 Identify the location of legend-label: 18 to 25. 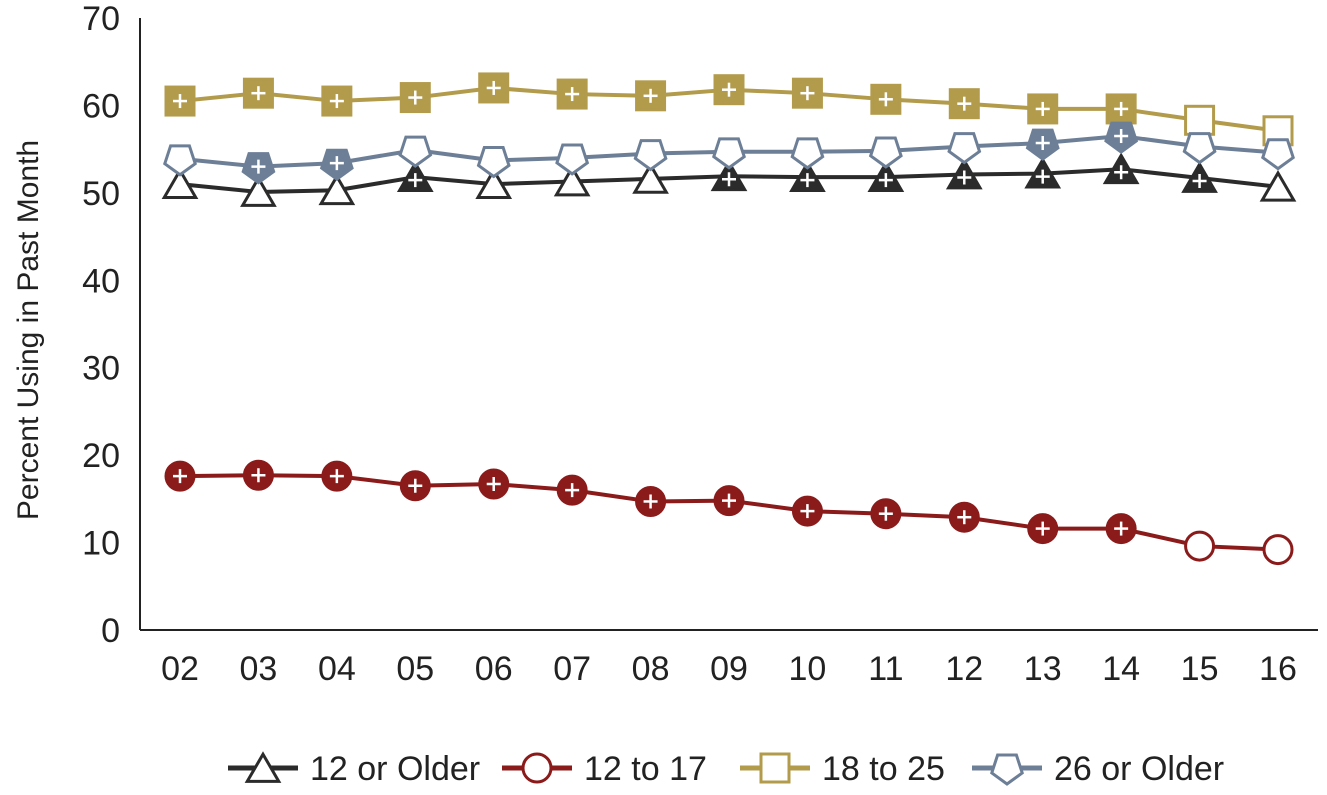
(883, 769).